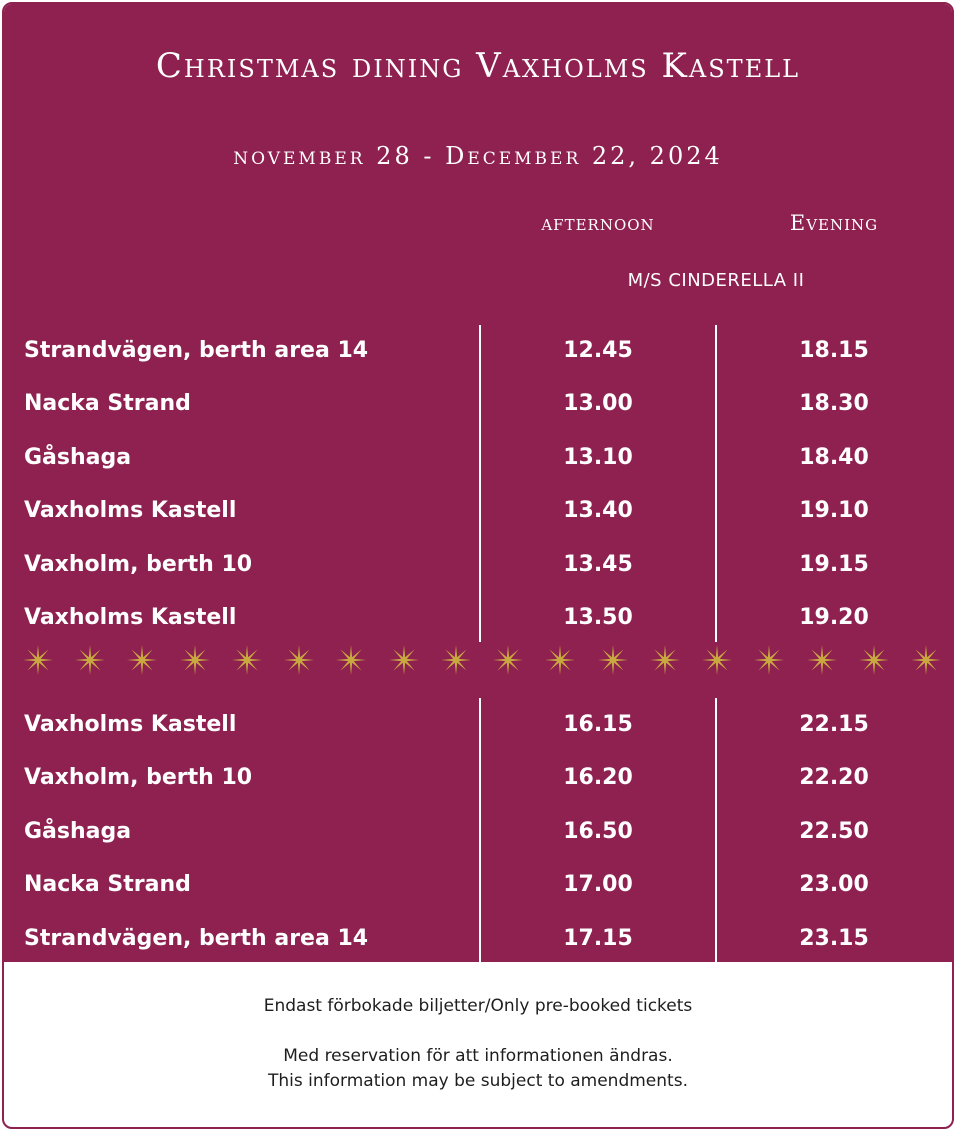  I want to click on table-row: Gåshaga 13.10 18.40, so click(478, 457).